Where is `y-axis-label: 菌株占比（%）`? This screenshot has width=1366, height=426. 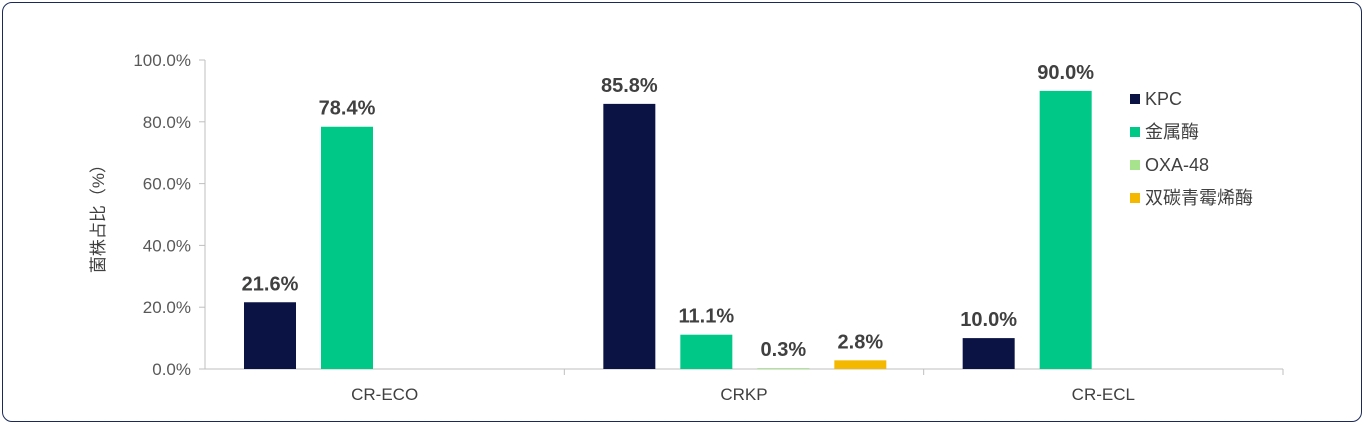
y-axis-label: 菌株占比（%） is located at coordinates (98, 214).